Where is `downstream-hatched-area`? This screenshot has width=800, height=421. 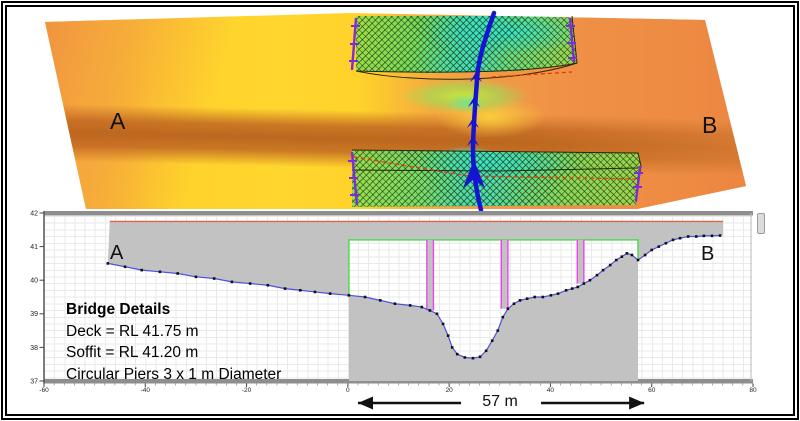
downstream-hatched-area is located at coordinates (496, 178).